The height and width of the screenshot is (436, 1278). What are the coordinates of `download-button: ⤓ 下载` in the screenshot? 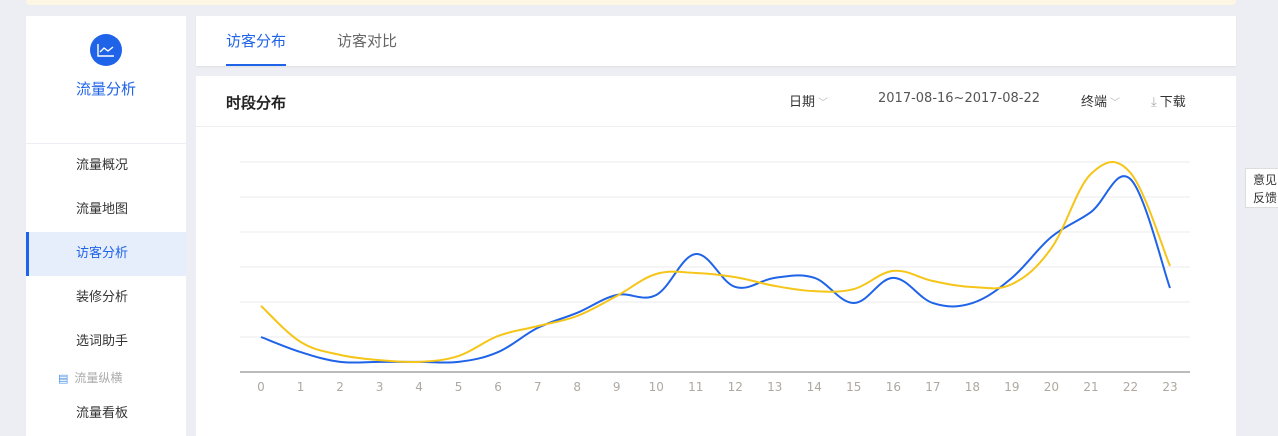 It's located at (1168, 100).